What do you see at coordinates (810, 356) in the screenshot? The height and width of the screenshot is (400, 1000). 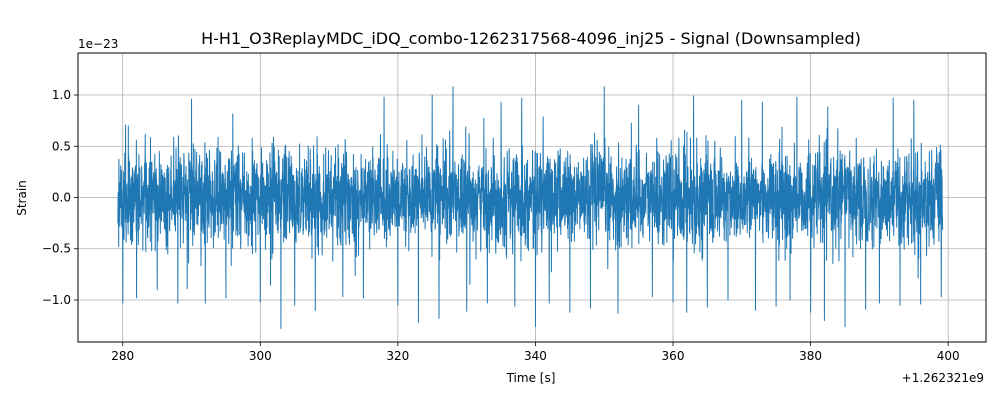 I see `x-tick-label: 380` at bounding box center [810, 356].